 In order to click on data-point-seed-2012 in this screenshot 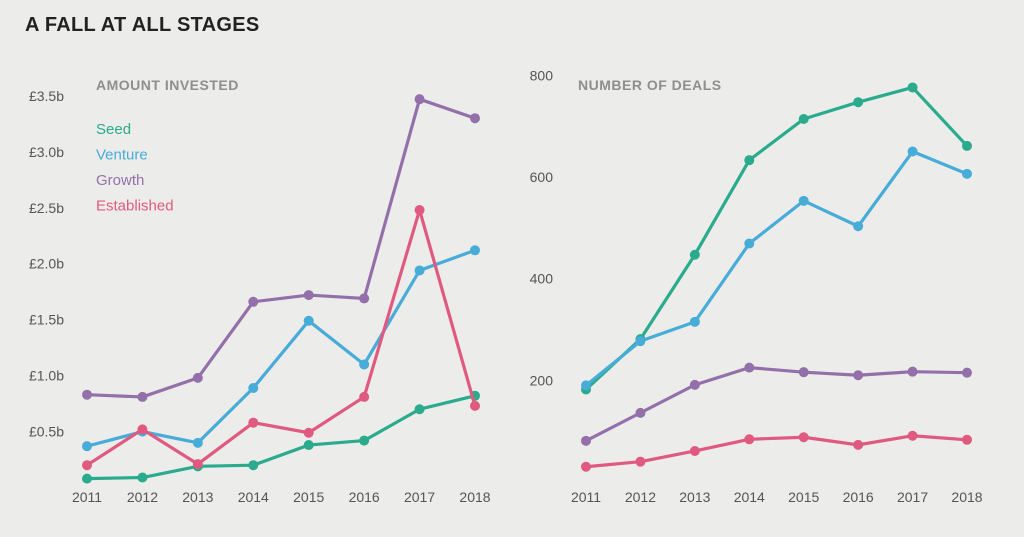, I will do `click(142, 477)`.